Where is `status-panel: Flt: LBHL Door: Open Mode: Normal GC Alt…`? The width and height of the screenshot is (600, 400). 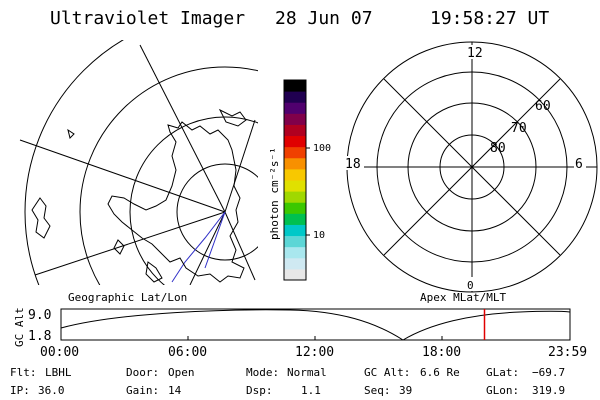
status-panel: Flt: LBHL Door: Open Mode: Normal GC Alt… is located at coordinates (287, 381).